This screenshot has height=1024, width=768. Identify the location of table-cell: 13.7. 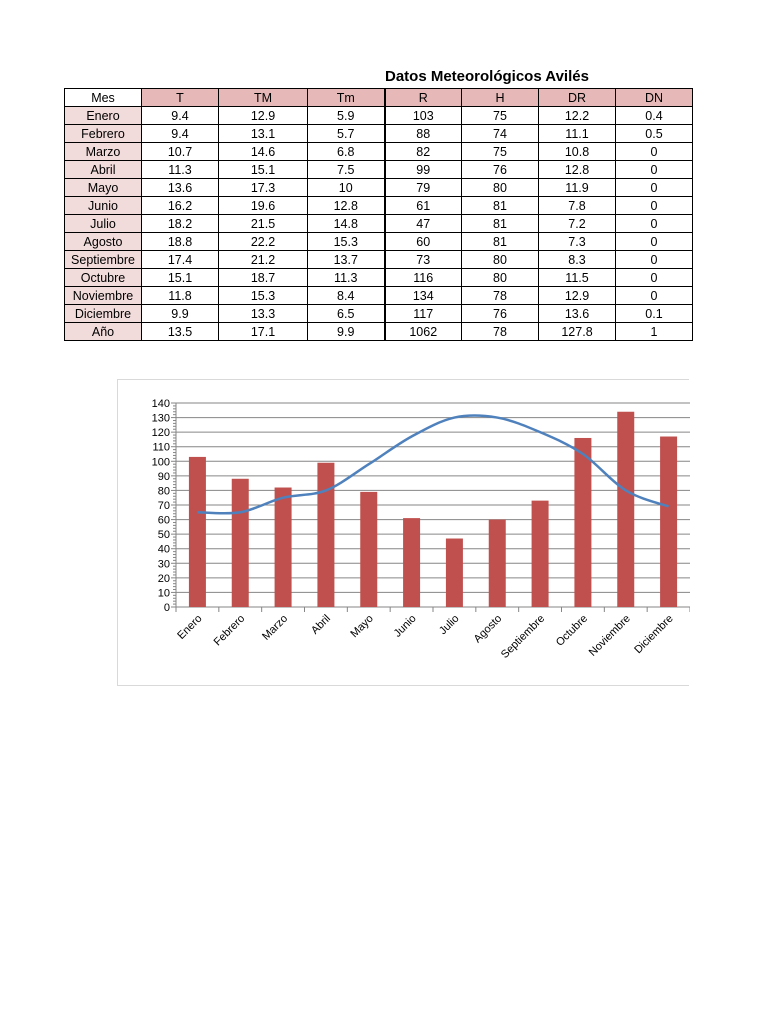
(346, 259).